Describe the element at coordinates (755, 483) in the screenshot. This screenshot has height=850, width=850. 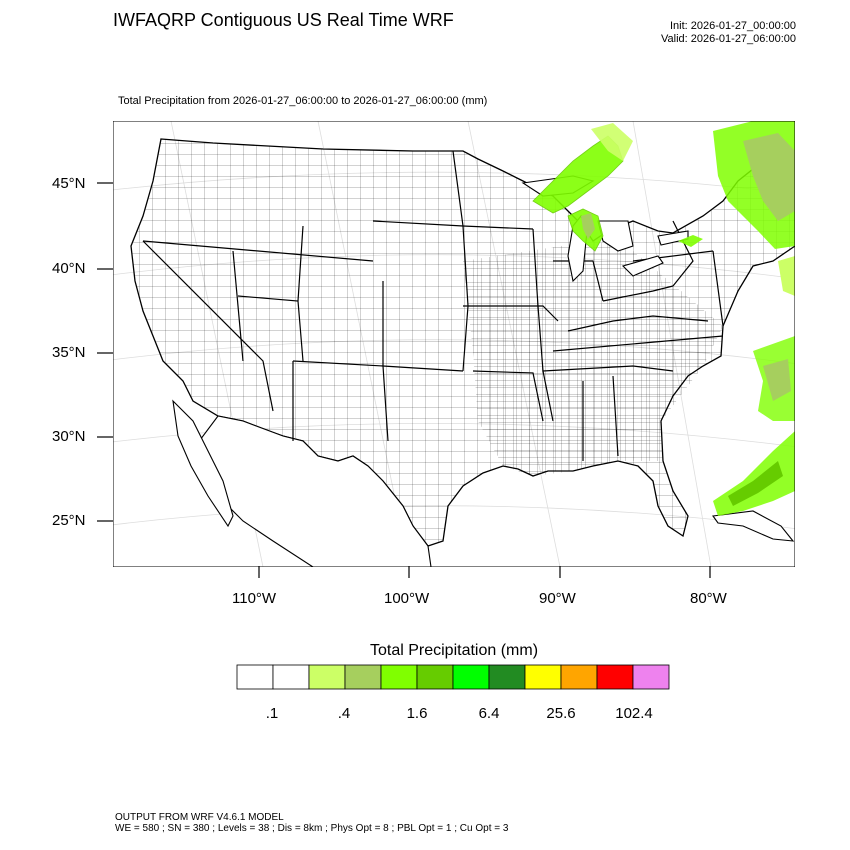
I see `precip-florida-core` at that location.